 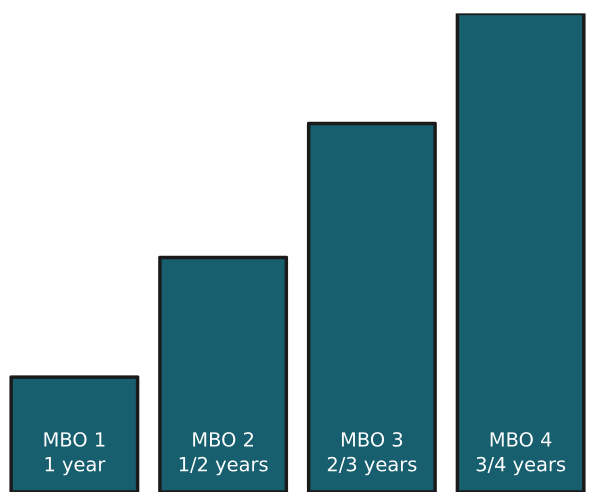 What do you see at coordinates (224, 454) in the screenshot?
I see `x-tick-label: MBO 2 1/2 years` at bounding box center [224, 454].